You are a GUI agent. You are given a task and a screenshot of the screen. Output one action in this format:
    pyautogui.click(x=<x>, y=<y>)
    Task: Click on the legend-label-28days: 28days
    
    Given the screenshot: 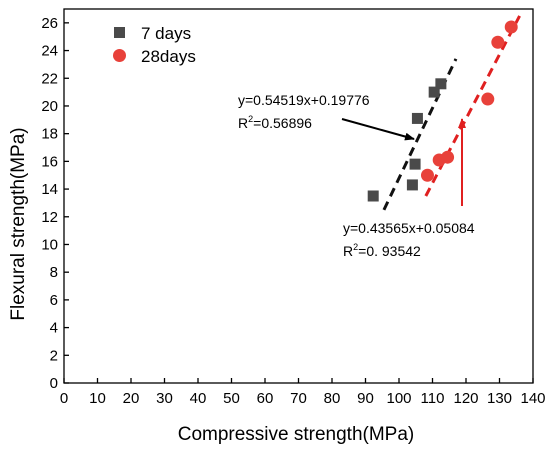 What is the action you would take?
    pyautogui.click(x=168, y=56)
    